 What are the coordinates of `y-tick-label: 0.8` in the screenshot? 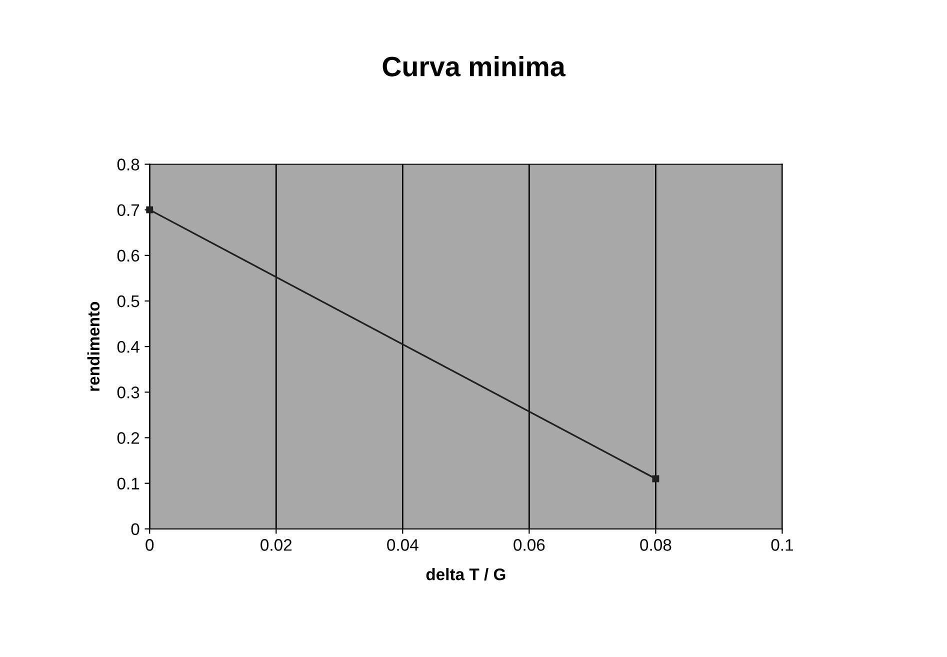 It's located at (128, 164).